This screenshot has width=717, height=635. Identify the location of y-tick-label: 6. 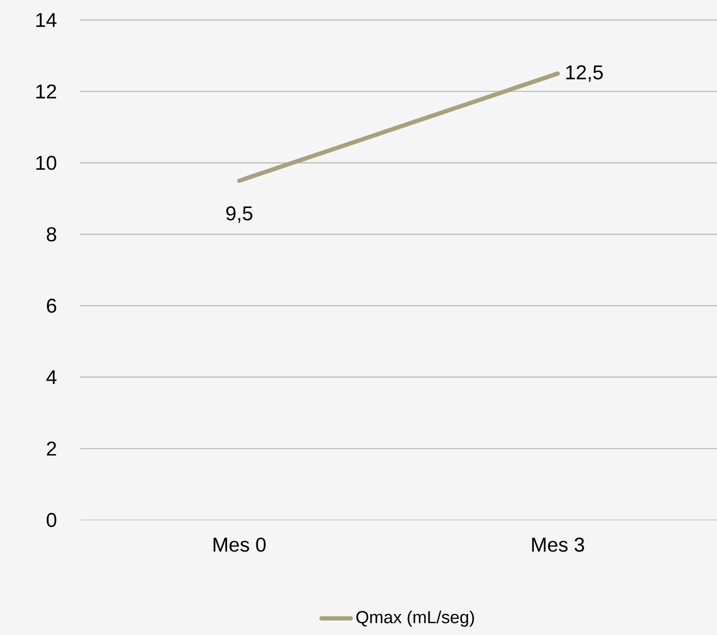
(51, 305).